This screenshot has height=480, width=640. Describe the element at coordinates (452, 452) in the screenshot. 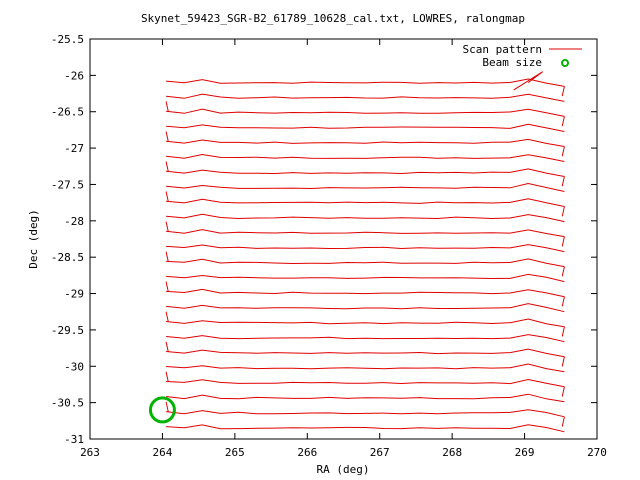

I see `x-tick-label: 268` at that location.